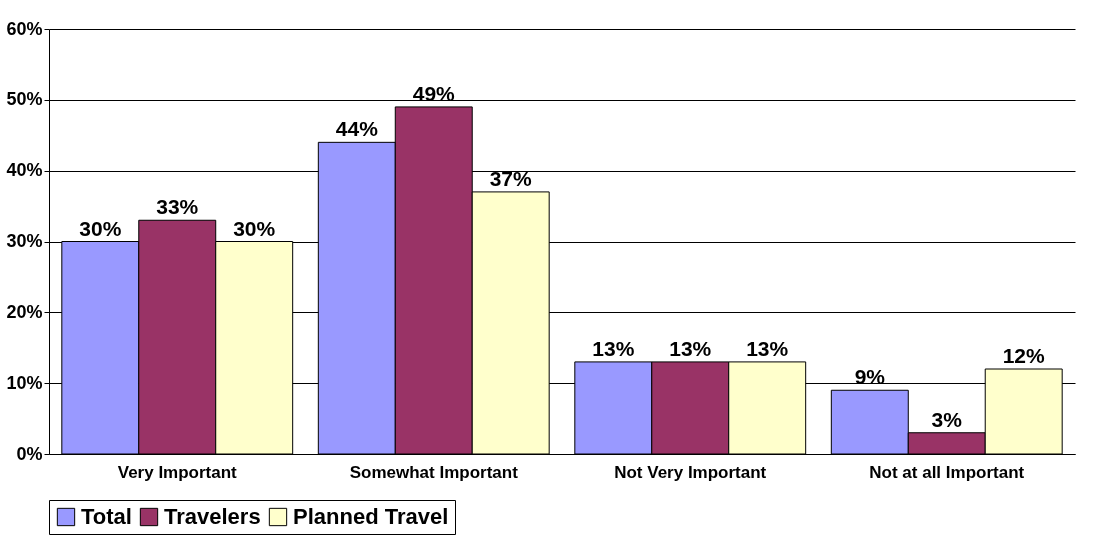 The image size is (1098, 551). Describe the element at coordinates (371, 516) in the screenshot. I see `legend-label: Planned Travel` at that location.